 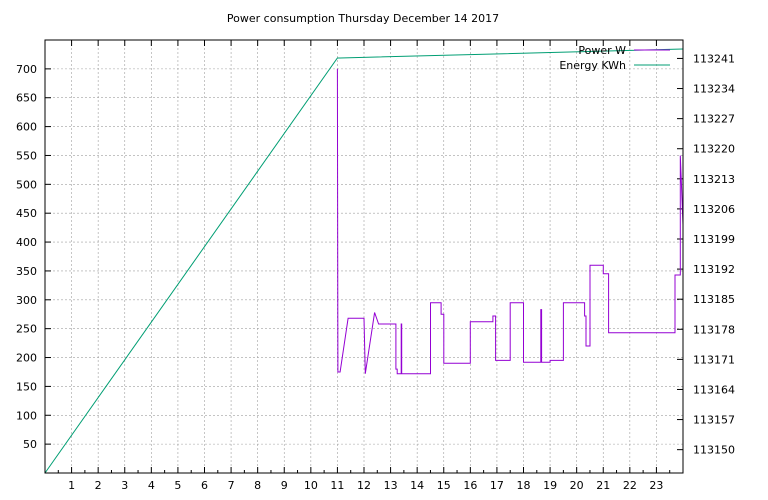 What do you see at coordinates (714, 450) in the screenshot?
I see `y2-tick-label: 113150` at bounding box center [714, 450].